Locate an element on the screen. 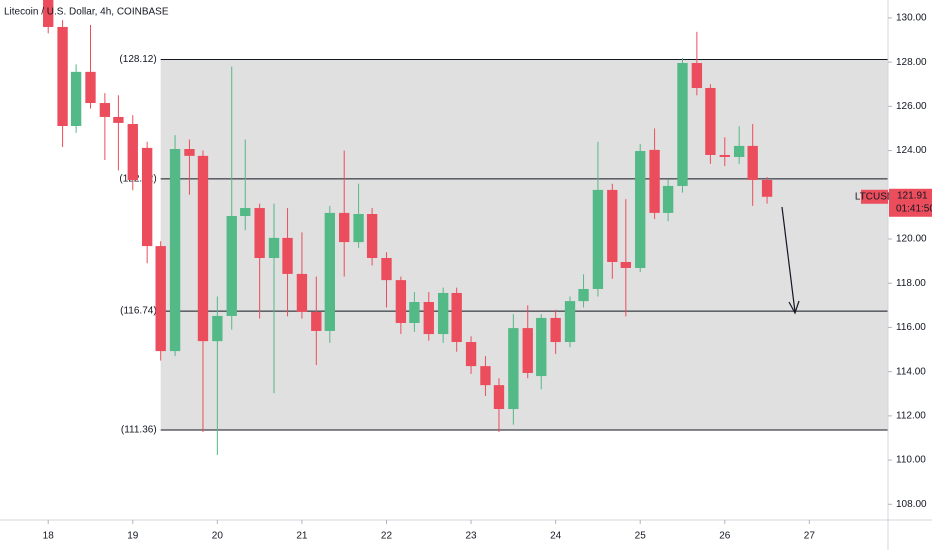 The height and width of the screenshot is (550, 932). y-tick-label: 120.00 is located at coordinates (911, 239).